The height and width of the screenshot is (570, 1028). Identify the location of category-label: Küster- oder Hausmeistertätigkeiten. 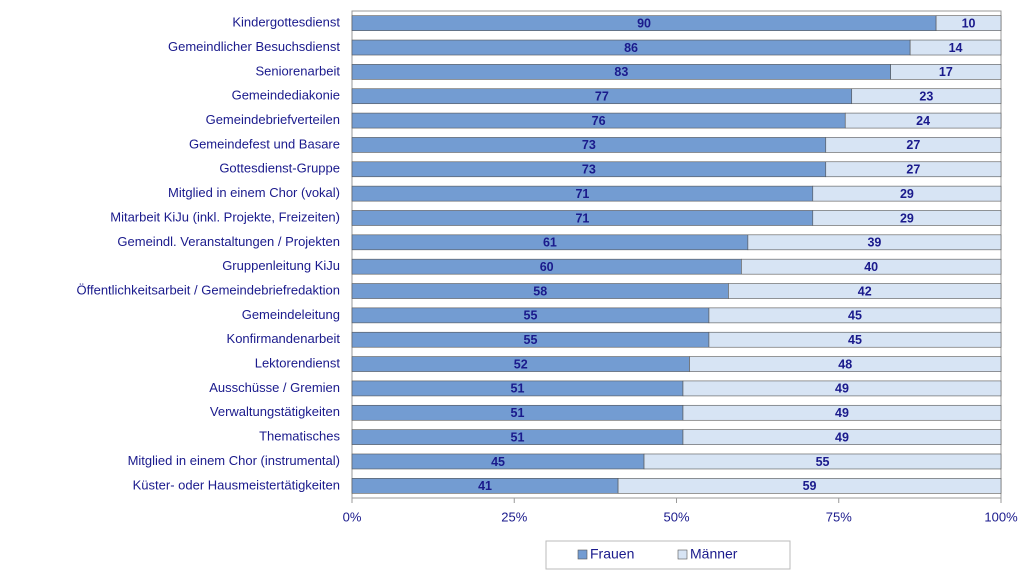
(236, 484).